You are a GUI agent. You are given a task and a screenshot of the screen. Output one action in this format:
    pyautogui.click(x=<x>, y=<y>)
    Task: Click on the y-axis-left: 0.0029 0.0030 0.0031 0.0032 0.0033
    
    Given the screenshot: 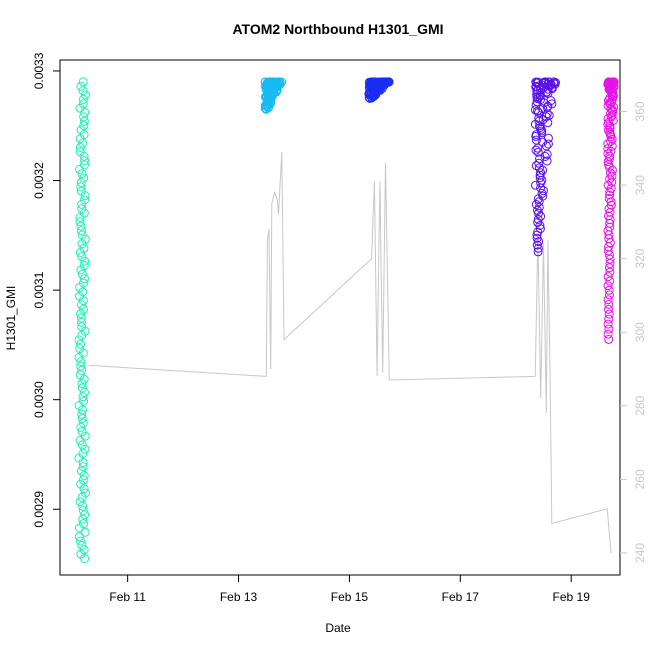 What is the action you would take?
    pyautogui.click(x=46, y=290)
    